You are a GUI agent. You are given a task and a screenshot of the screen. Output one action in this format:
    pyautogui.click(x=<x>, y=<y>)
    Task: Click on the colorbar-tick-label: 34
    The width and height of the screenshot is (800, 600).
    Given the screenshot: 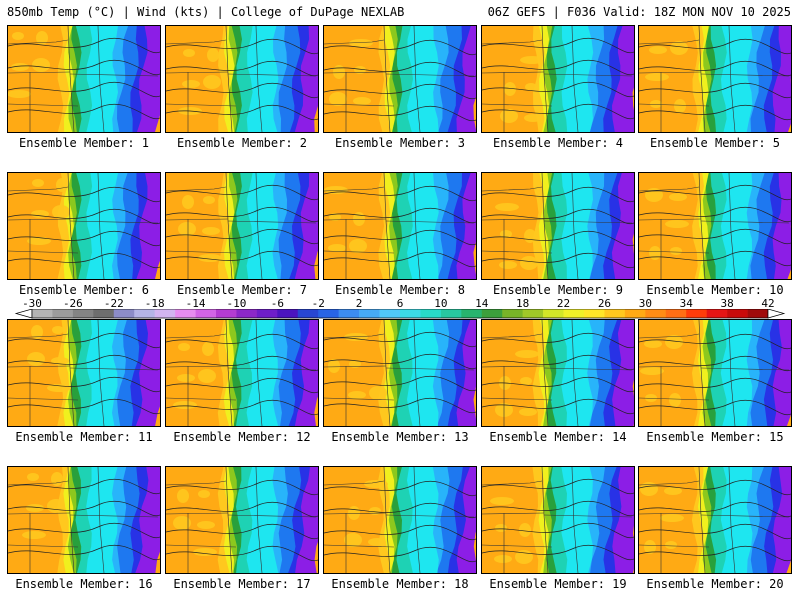 What is the action you would take?
    pyautogui.click(x=686, y=303)
    